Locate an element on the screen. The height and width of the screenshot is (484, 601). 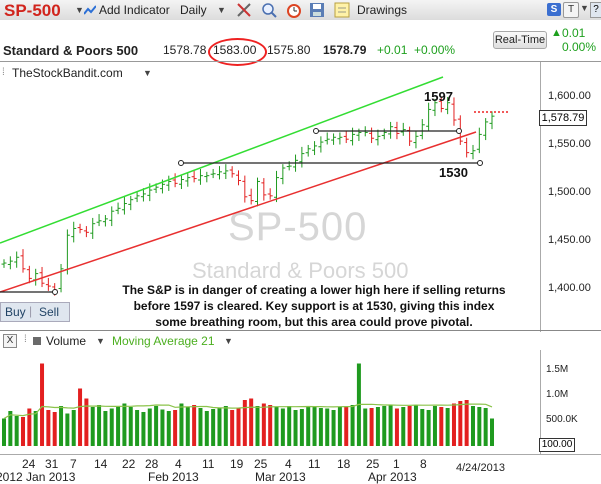
sell-button: Sell is located at coordinates (49, 312).